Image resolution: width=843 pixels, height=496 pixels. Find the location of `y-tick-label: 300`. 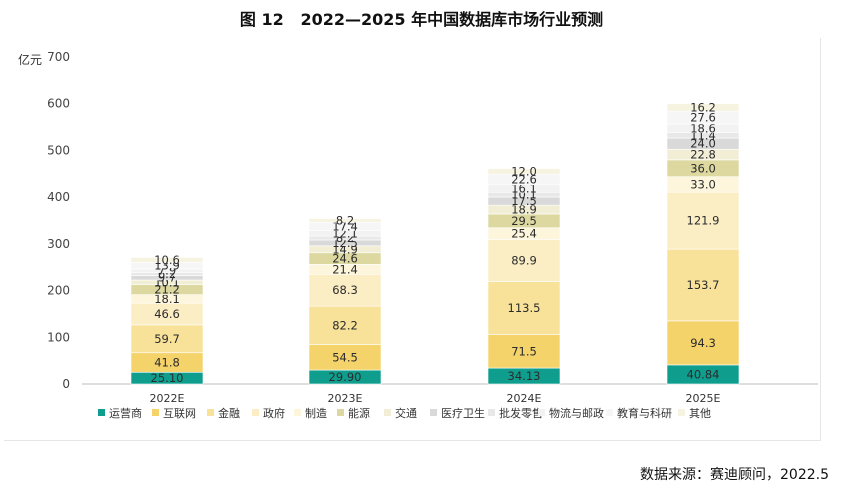

y-tick-label: 300 is located at coordinates (58, 244).